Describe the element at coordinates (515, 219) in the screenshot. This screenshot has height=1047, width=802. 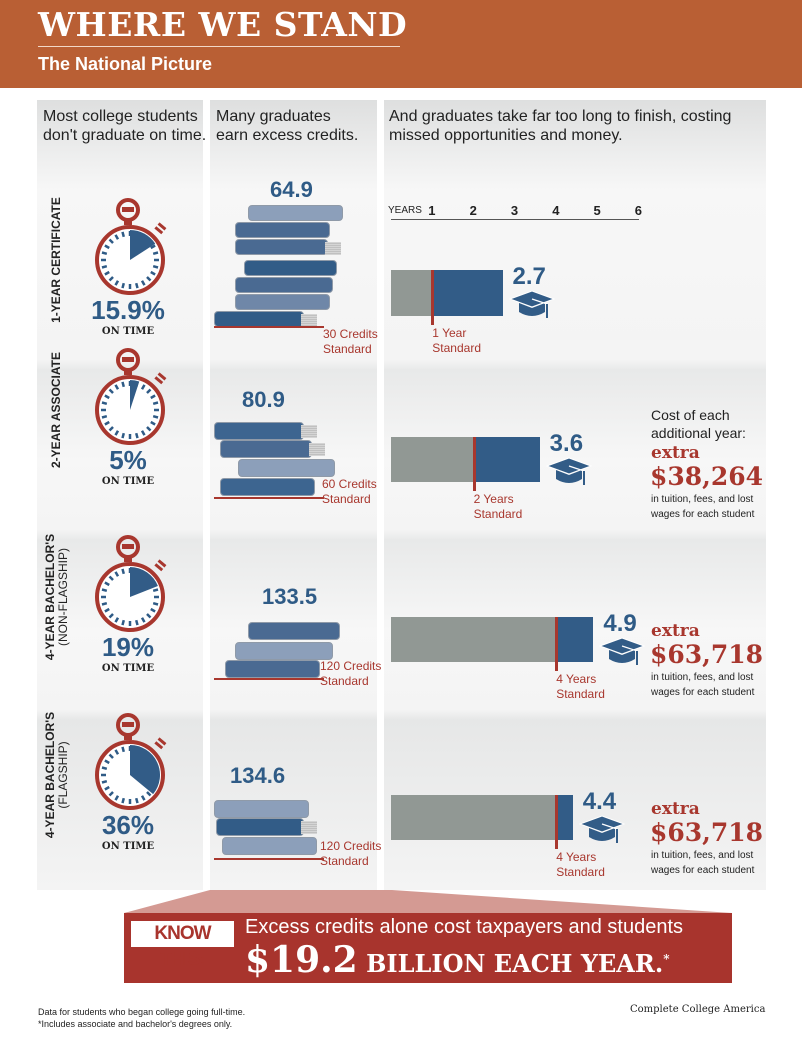
I see `axis-line` at that location.